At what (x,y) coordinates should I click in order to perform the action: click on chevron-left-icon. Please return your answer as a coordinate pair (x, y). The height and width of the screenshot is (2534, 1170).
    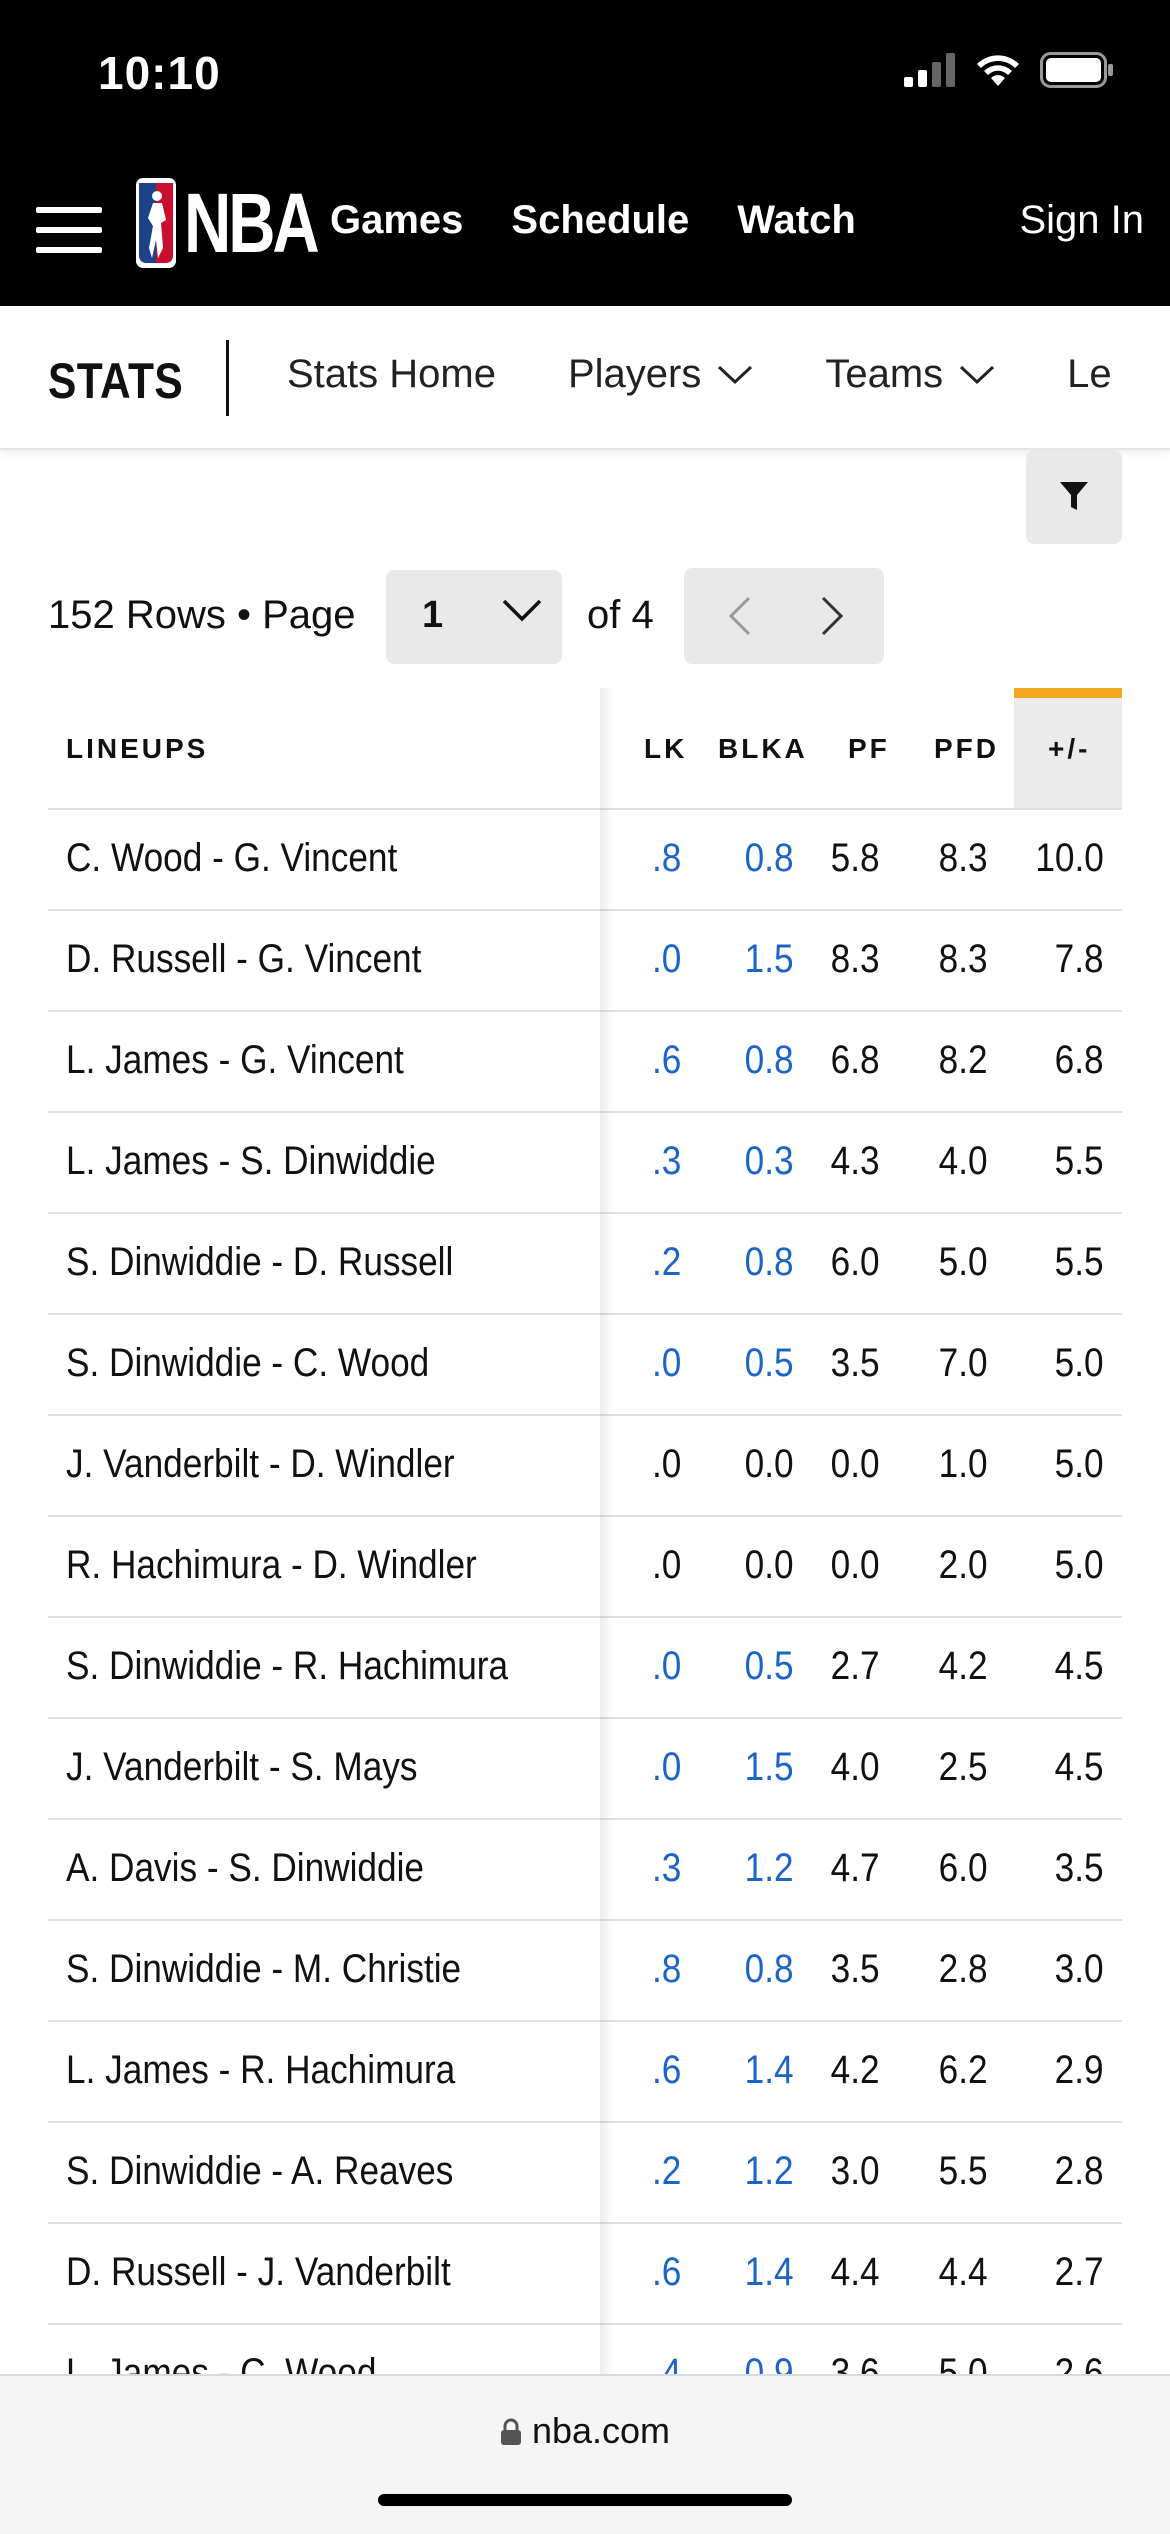
    Looking at the image, I should click on (740, 616).